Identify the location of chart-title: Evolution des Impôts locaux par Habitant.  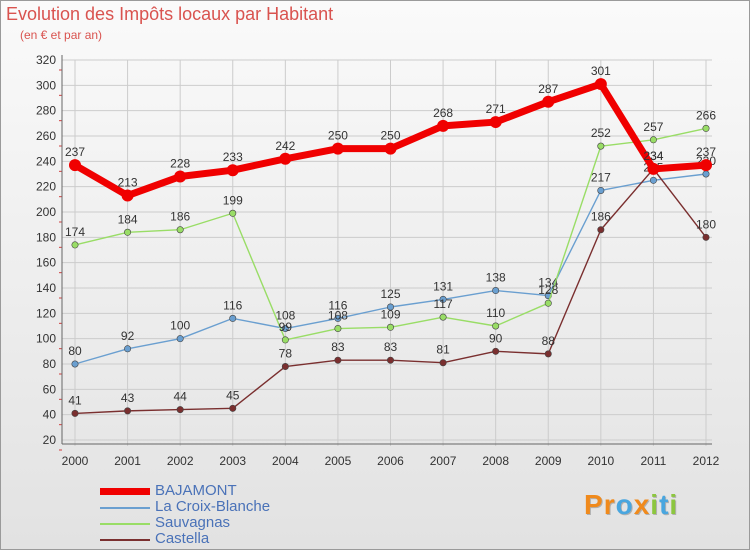
(170, 14).